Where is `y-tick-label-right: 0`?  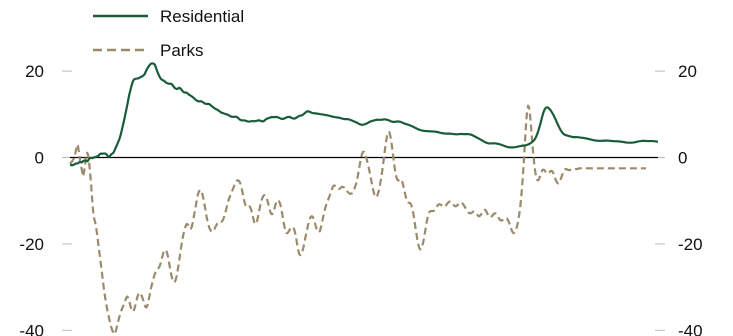
y-tick-label-right: 0 is located at coordinates (682, 158).